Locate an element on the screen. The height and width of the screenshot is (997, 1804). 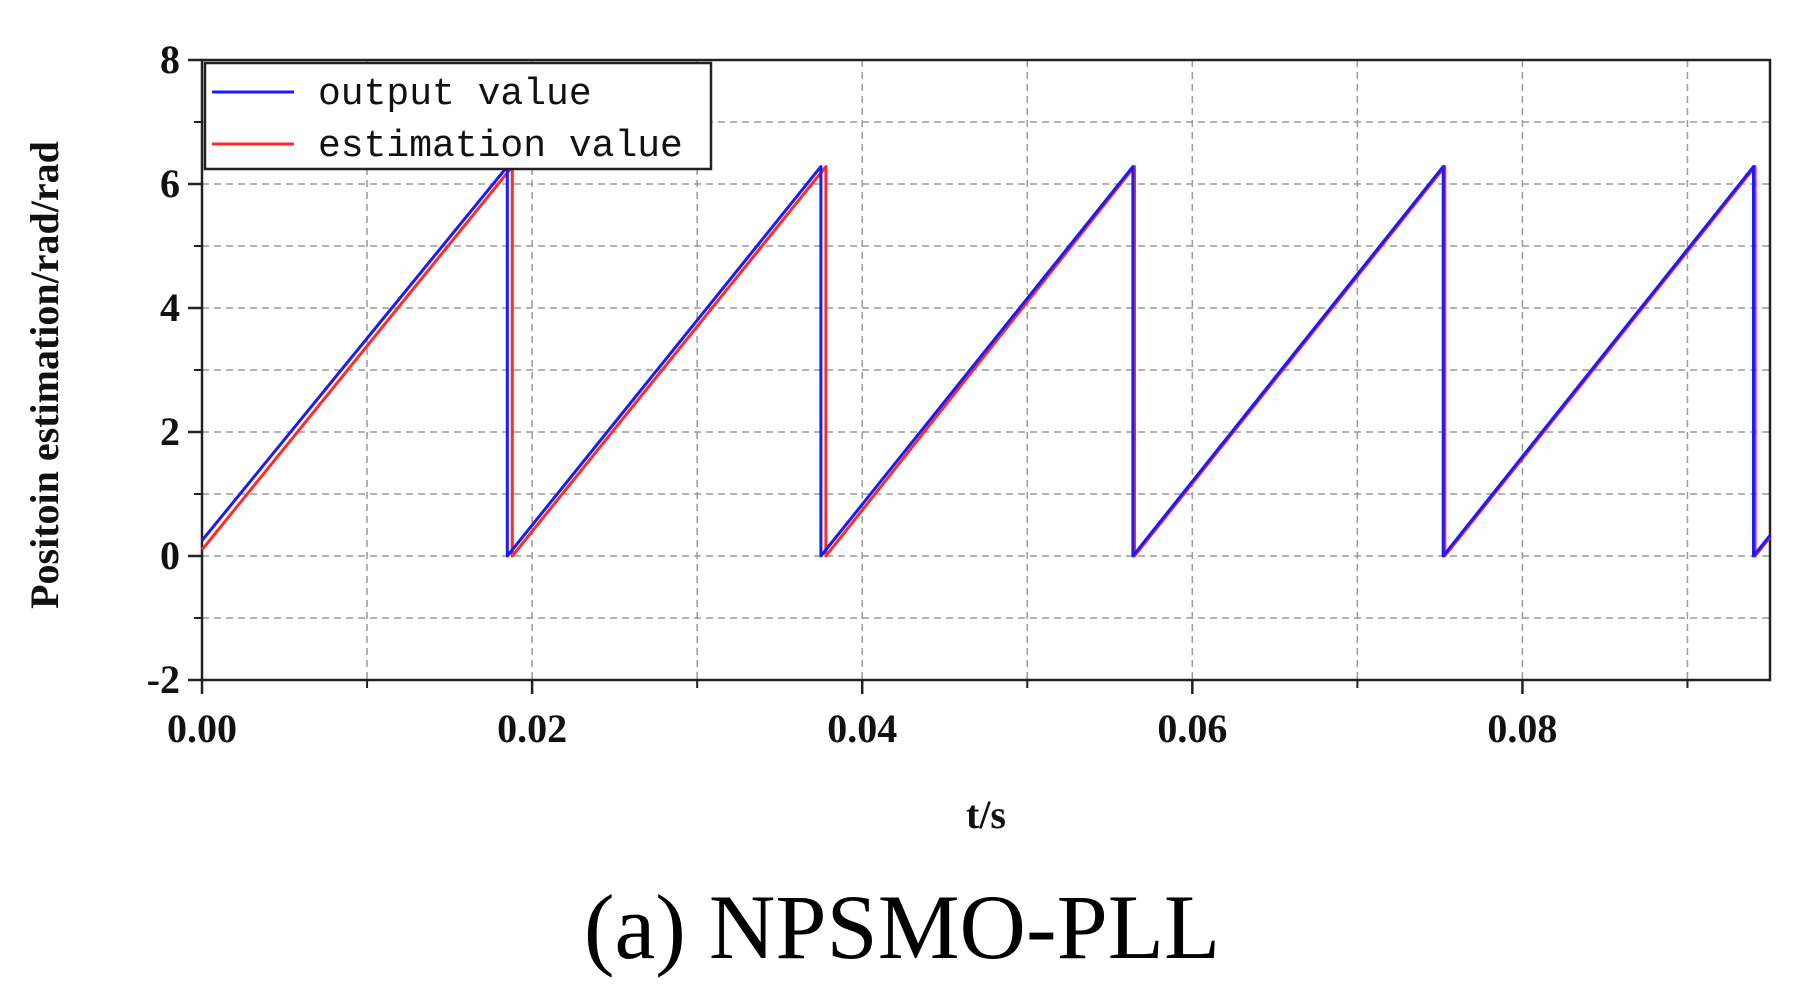
legend: output value estimation value is located at coordinates (458, 116).